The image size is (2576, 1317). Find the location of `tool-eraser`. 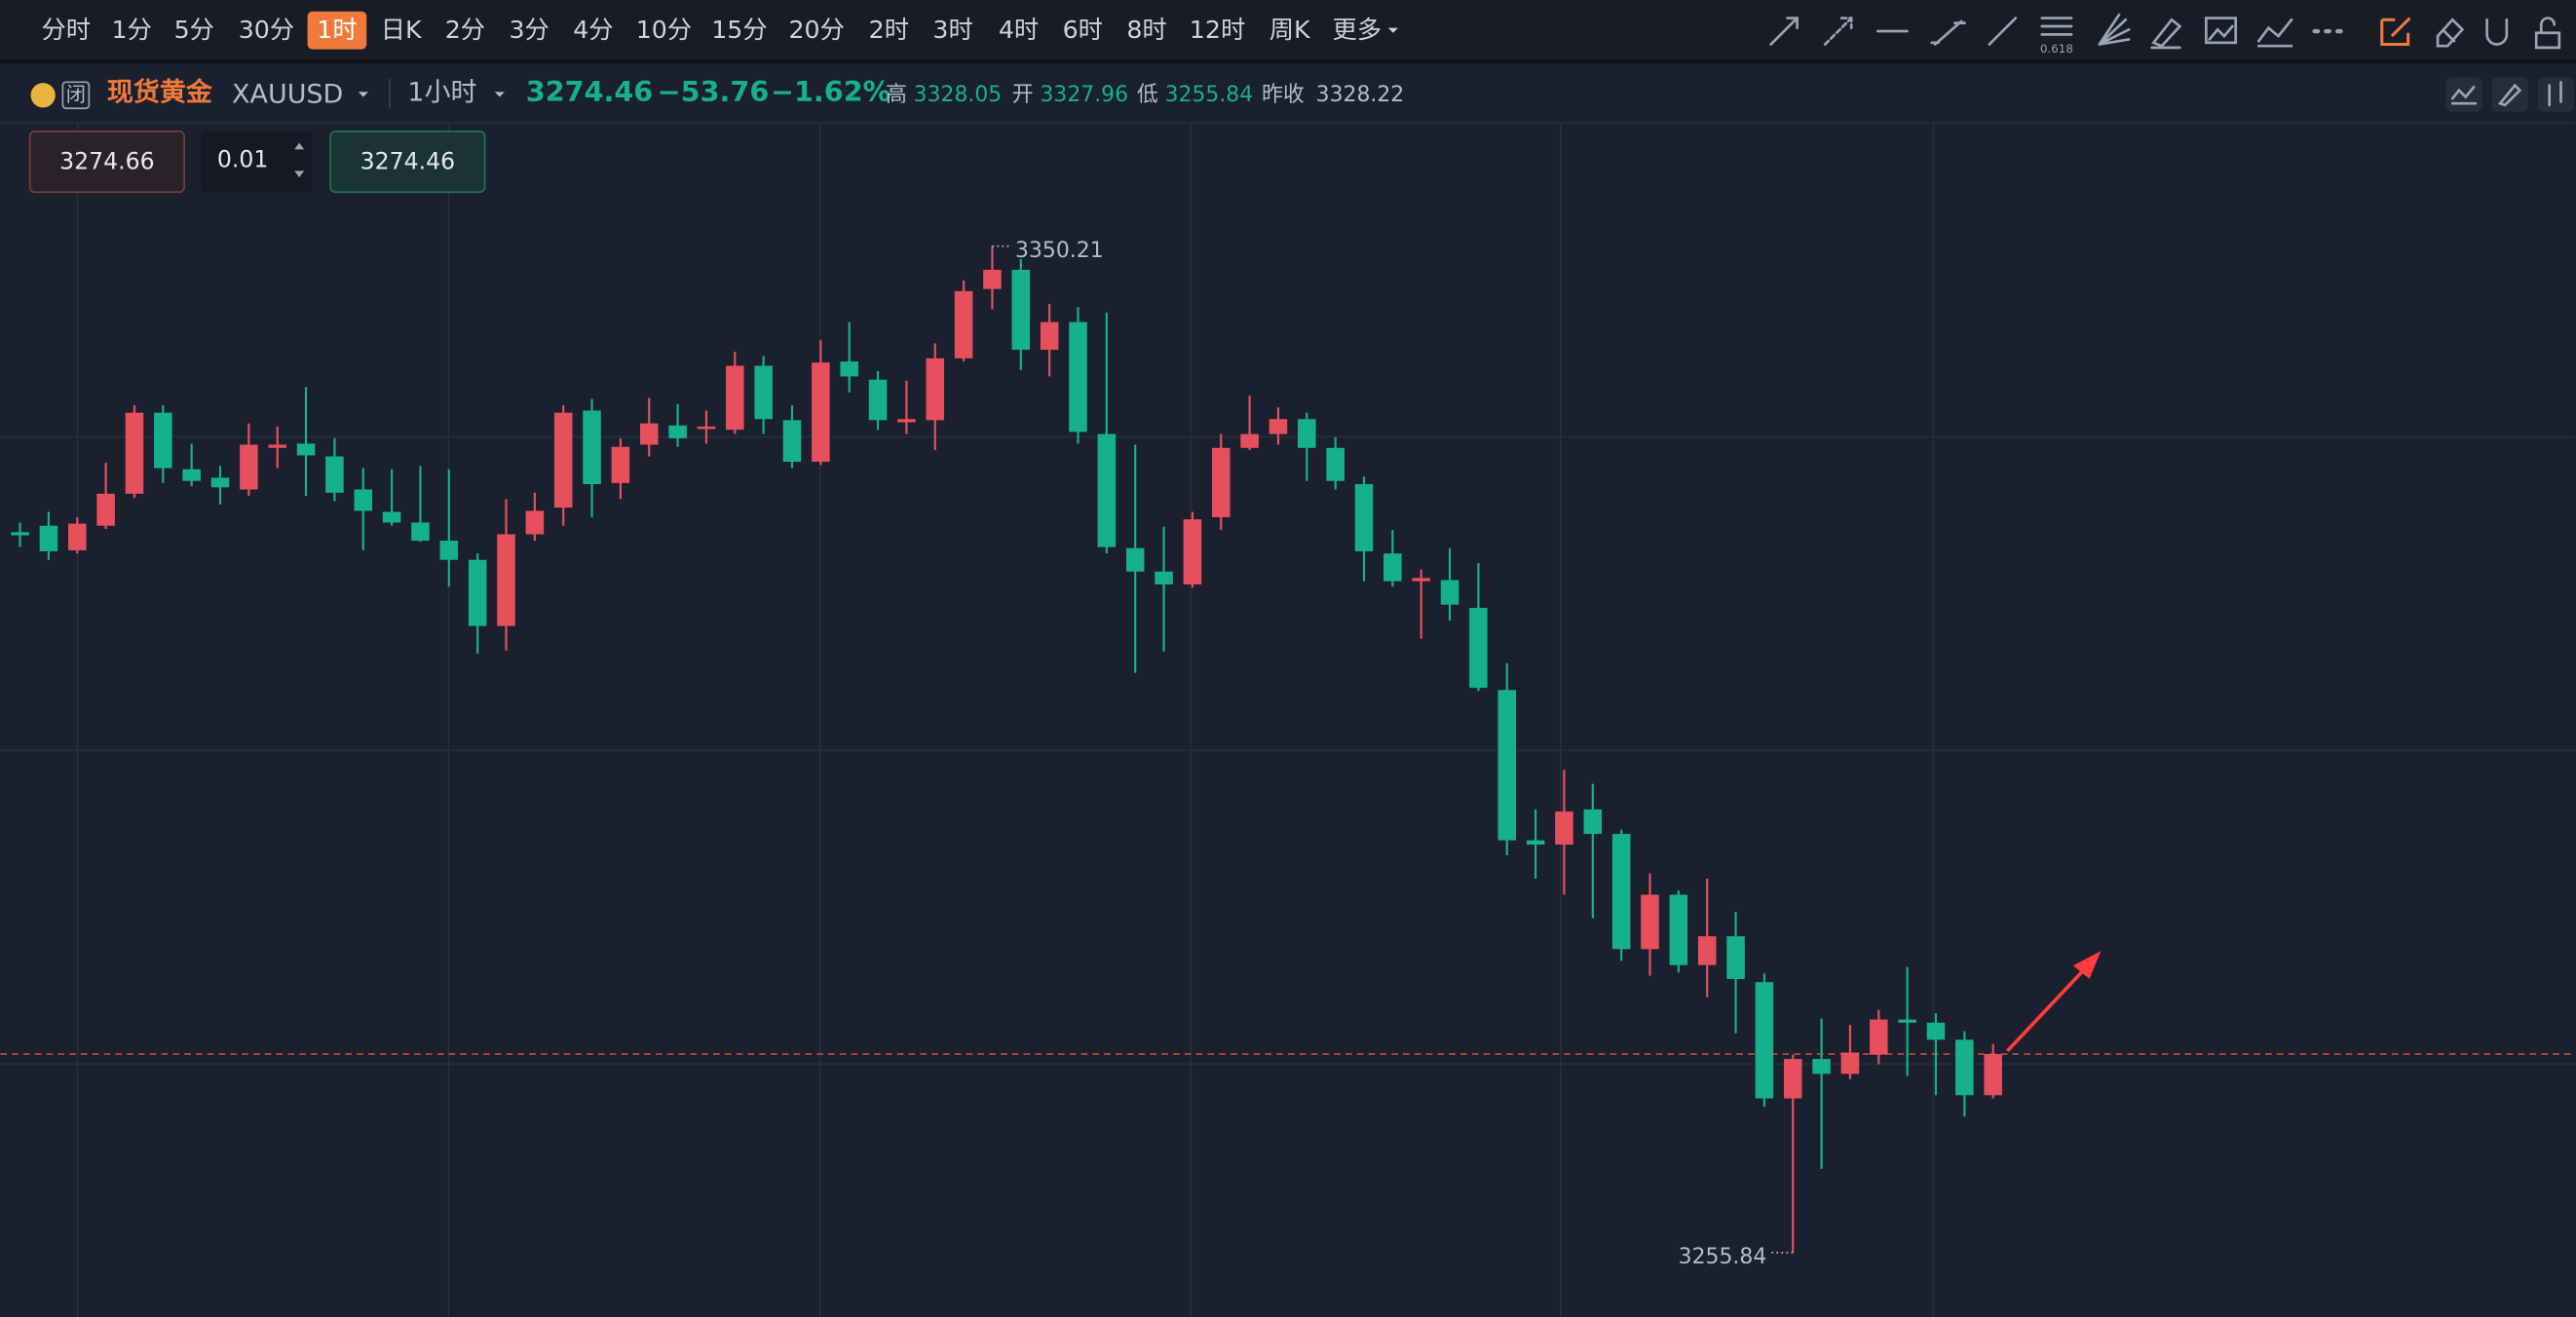

tool-eraser is located at coordinates (2450, 33).